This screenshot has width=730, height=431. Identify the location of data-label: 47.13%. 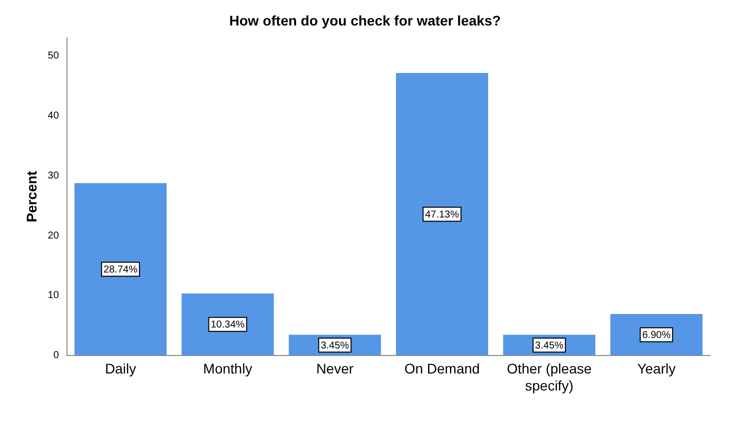
(442, 214).